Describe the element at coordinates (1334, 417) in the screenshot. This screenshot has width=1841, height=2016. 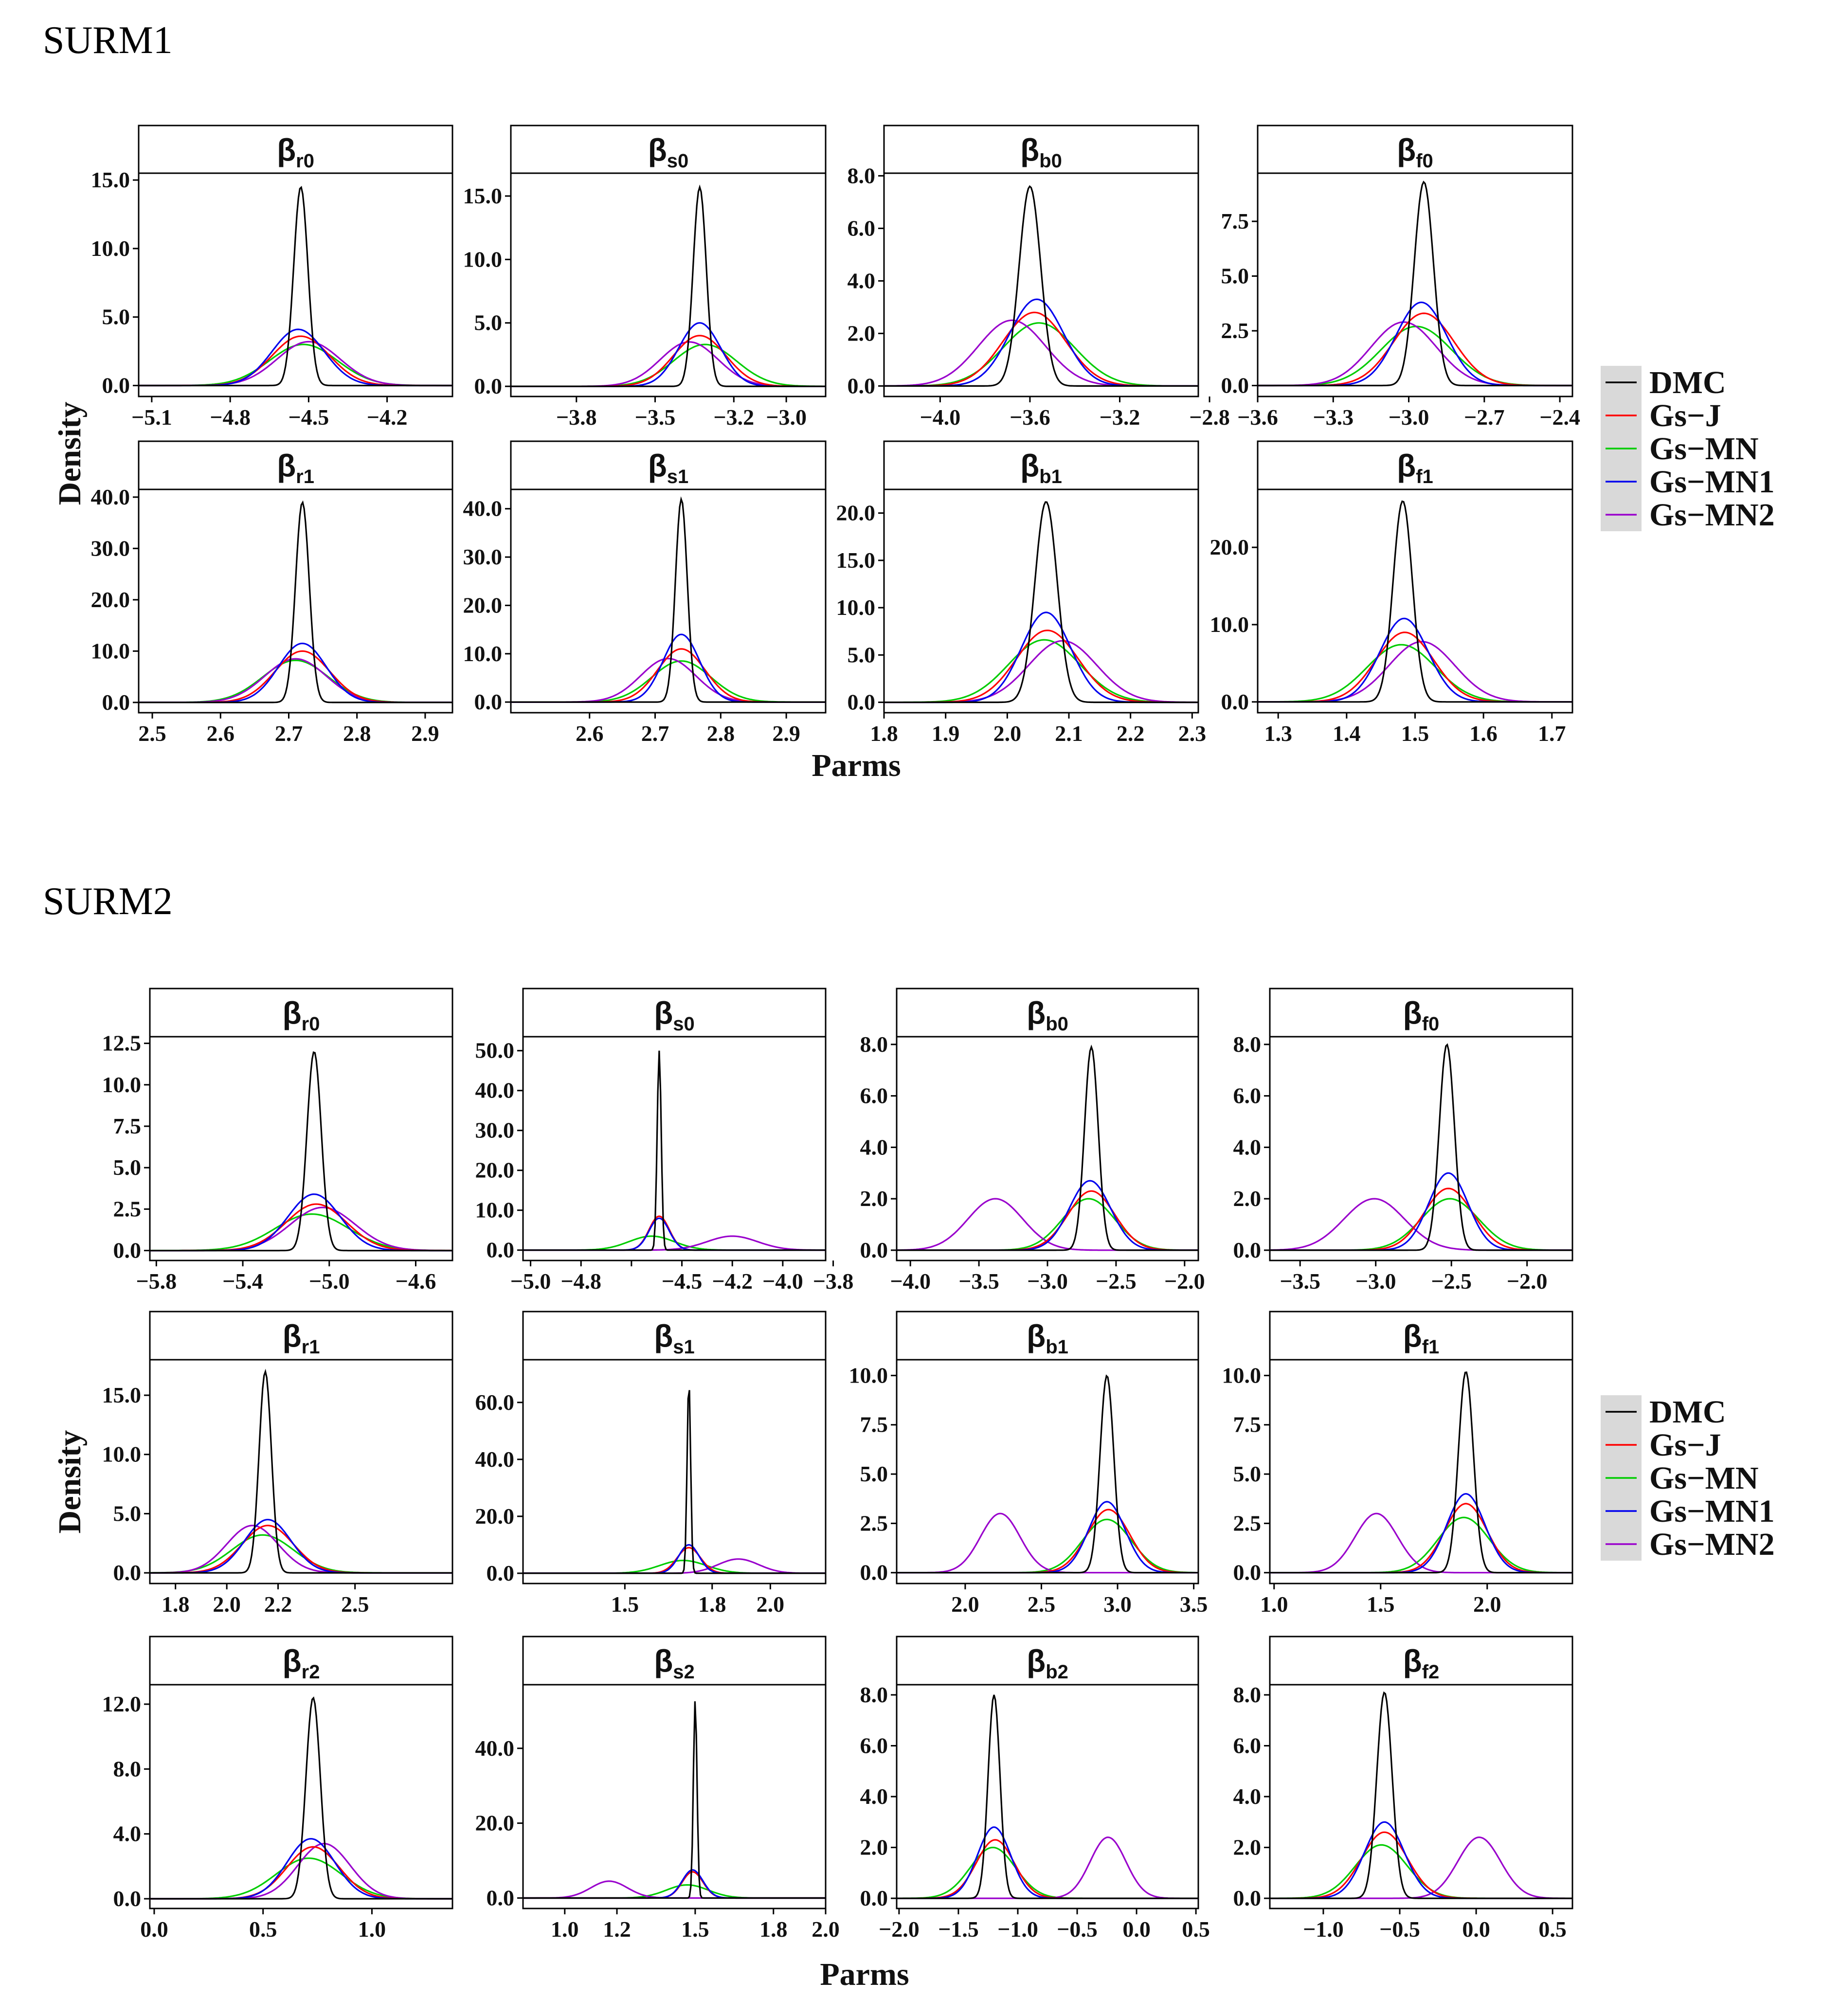
I see `x-tick-label: −3.3` at that location.